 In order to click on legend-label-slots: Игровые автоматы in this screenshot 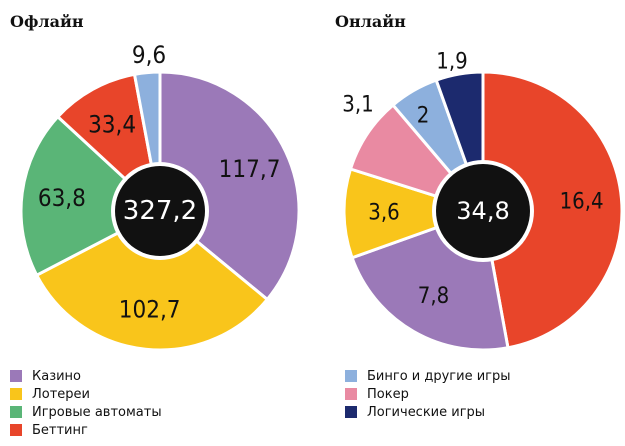, I will do `click(97, 412)`.